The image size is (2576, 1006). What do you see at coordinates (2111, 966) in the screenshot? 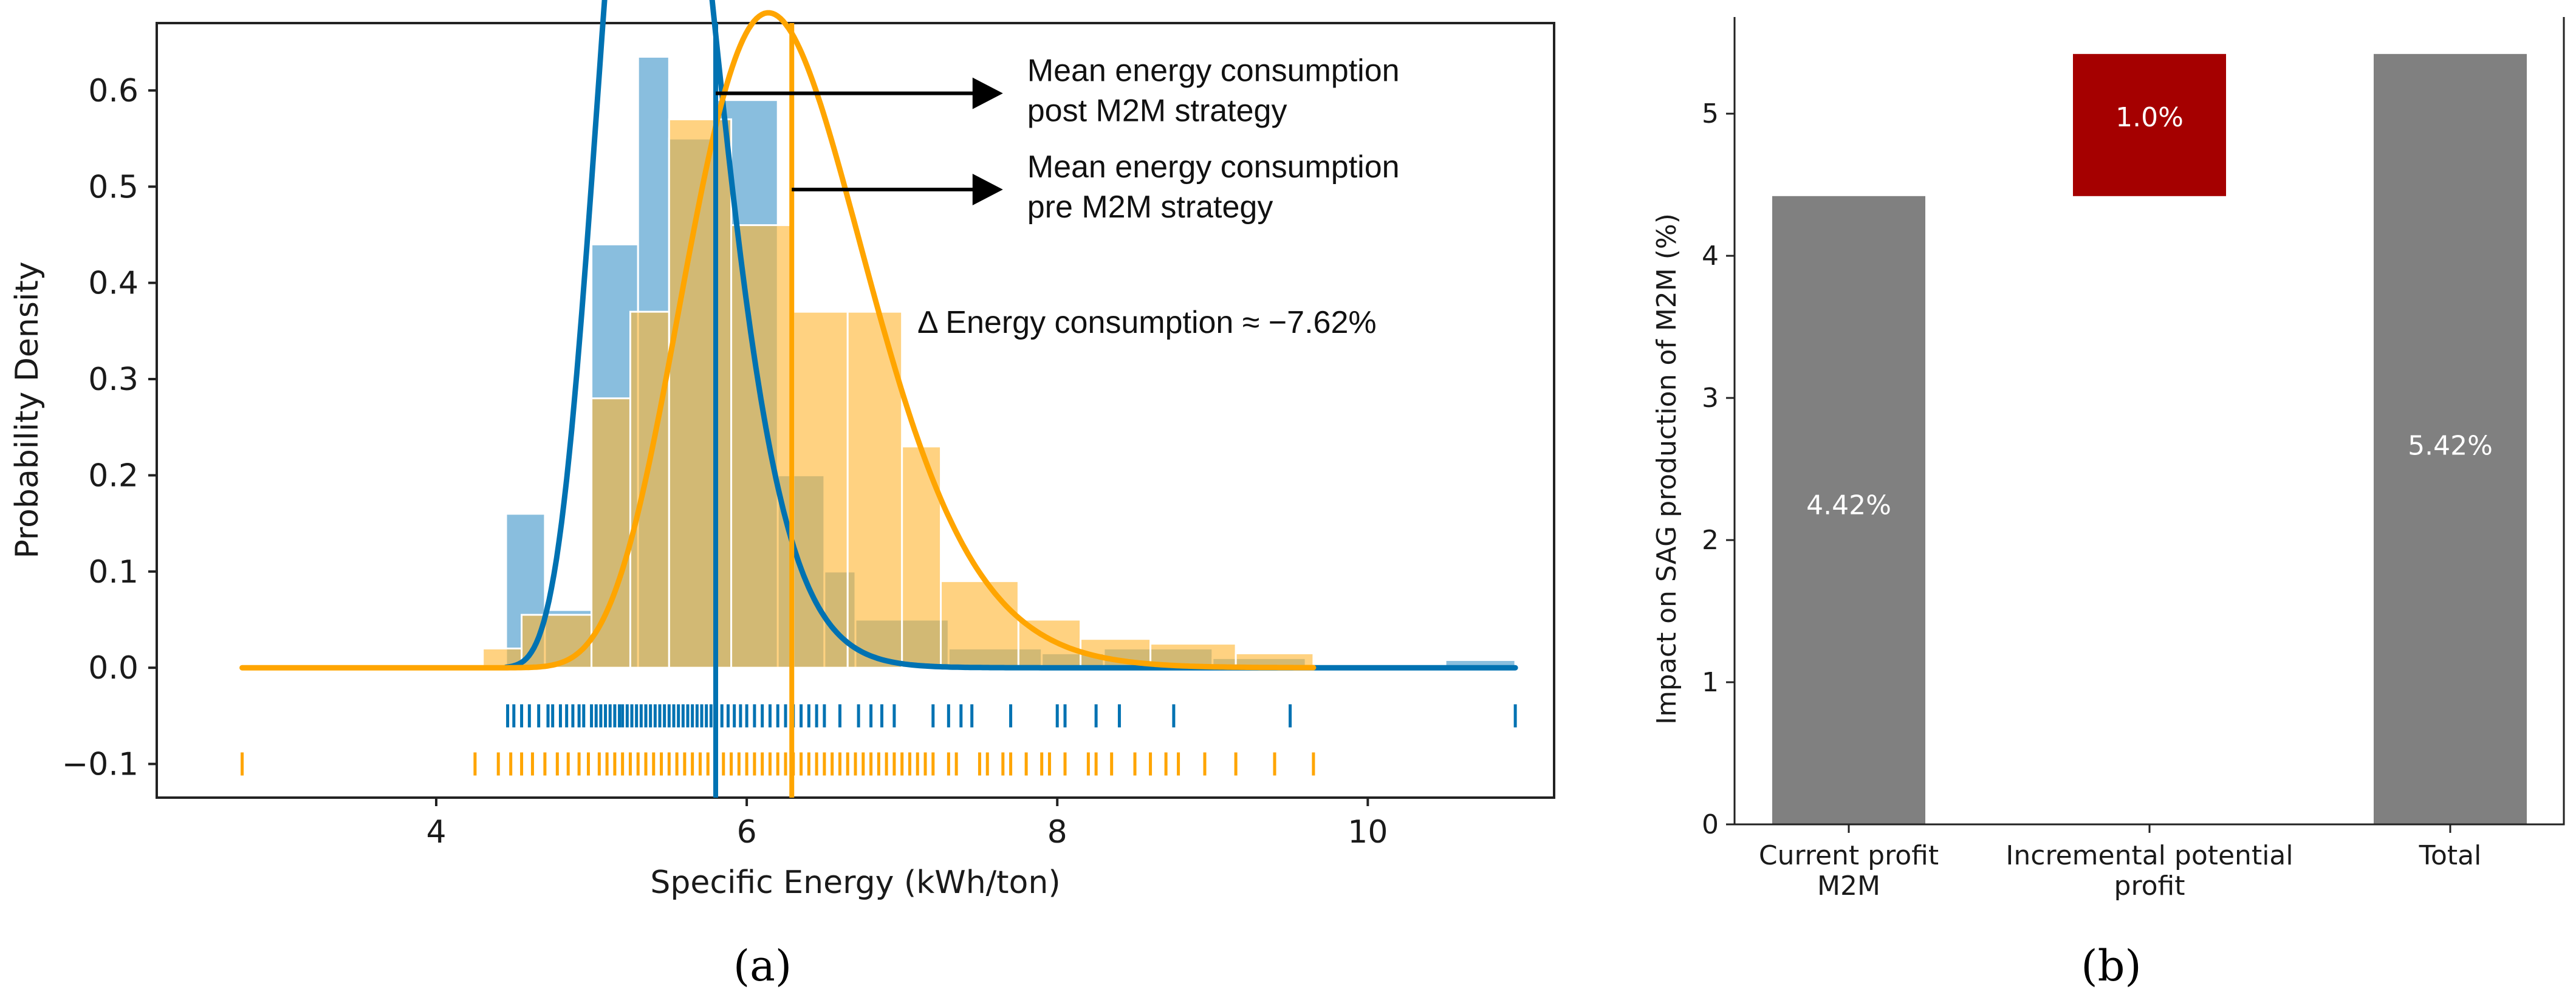
I see `panel-b-caption: (b)` at bounding box center [2111, 966].